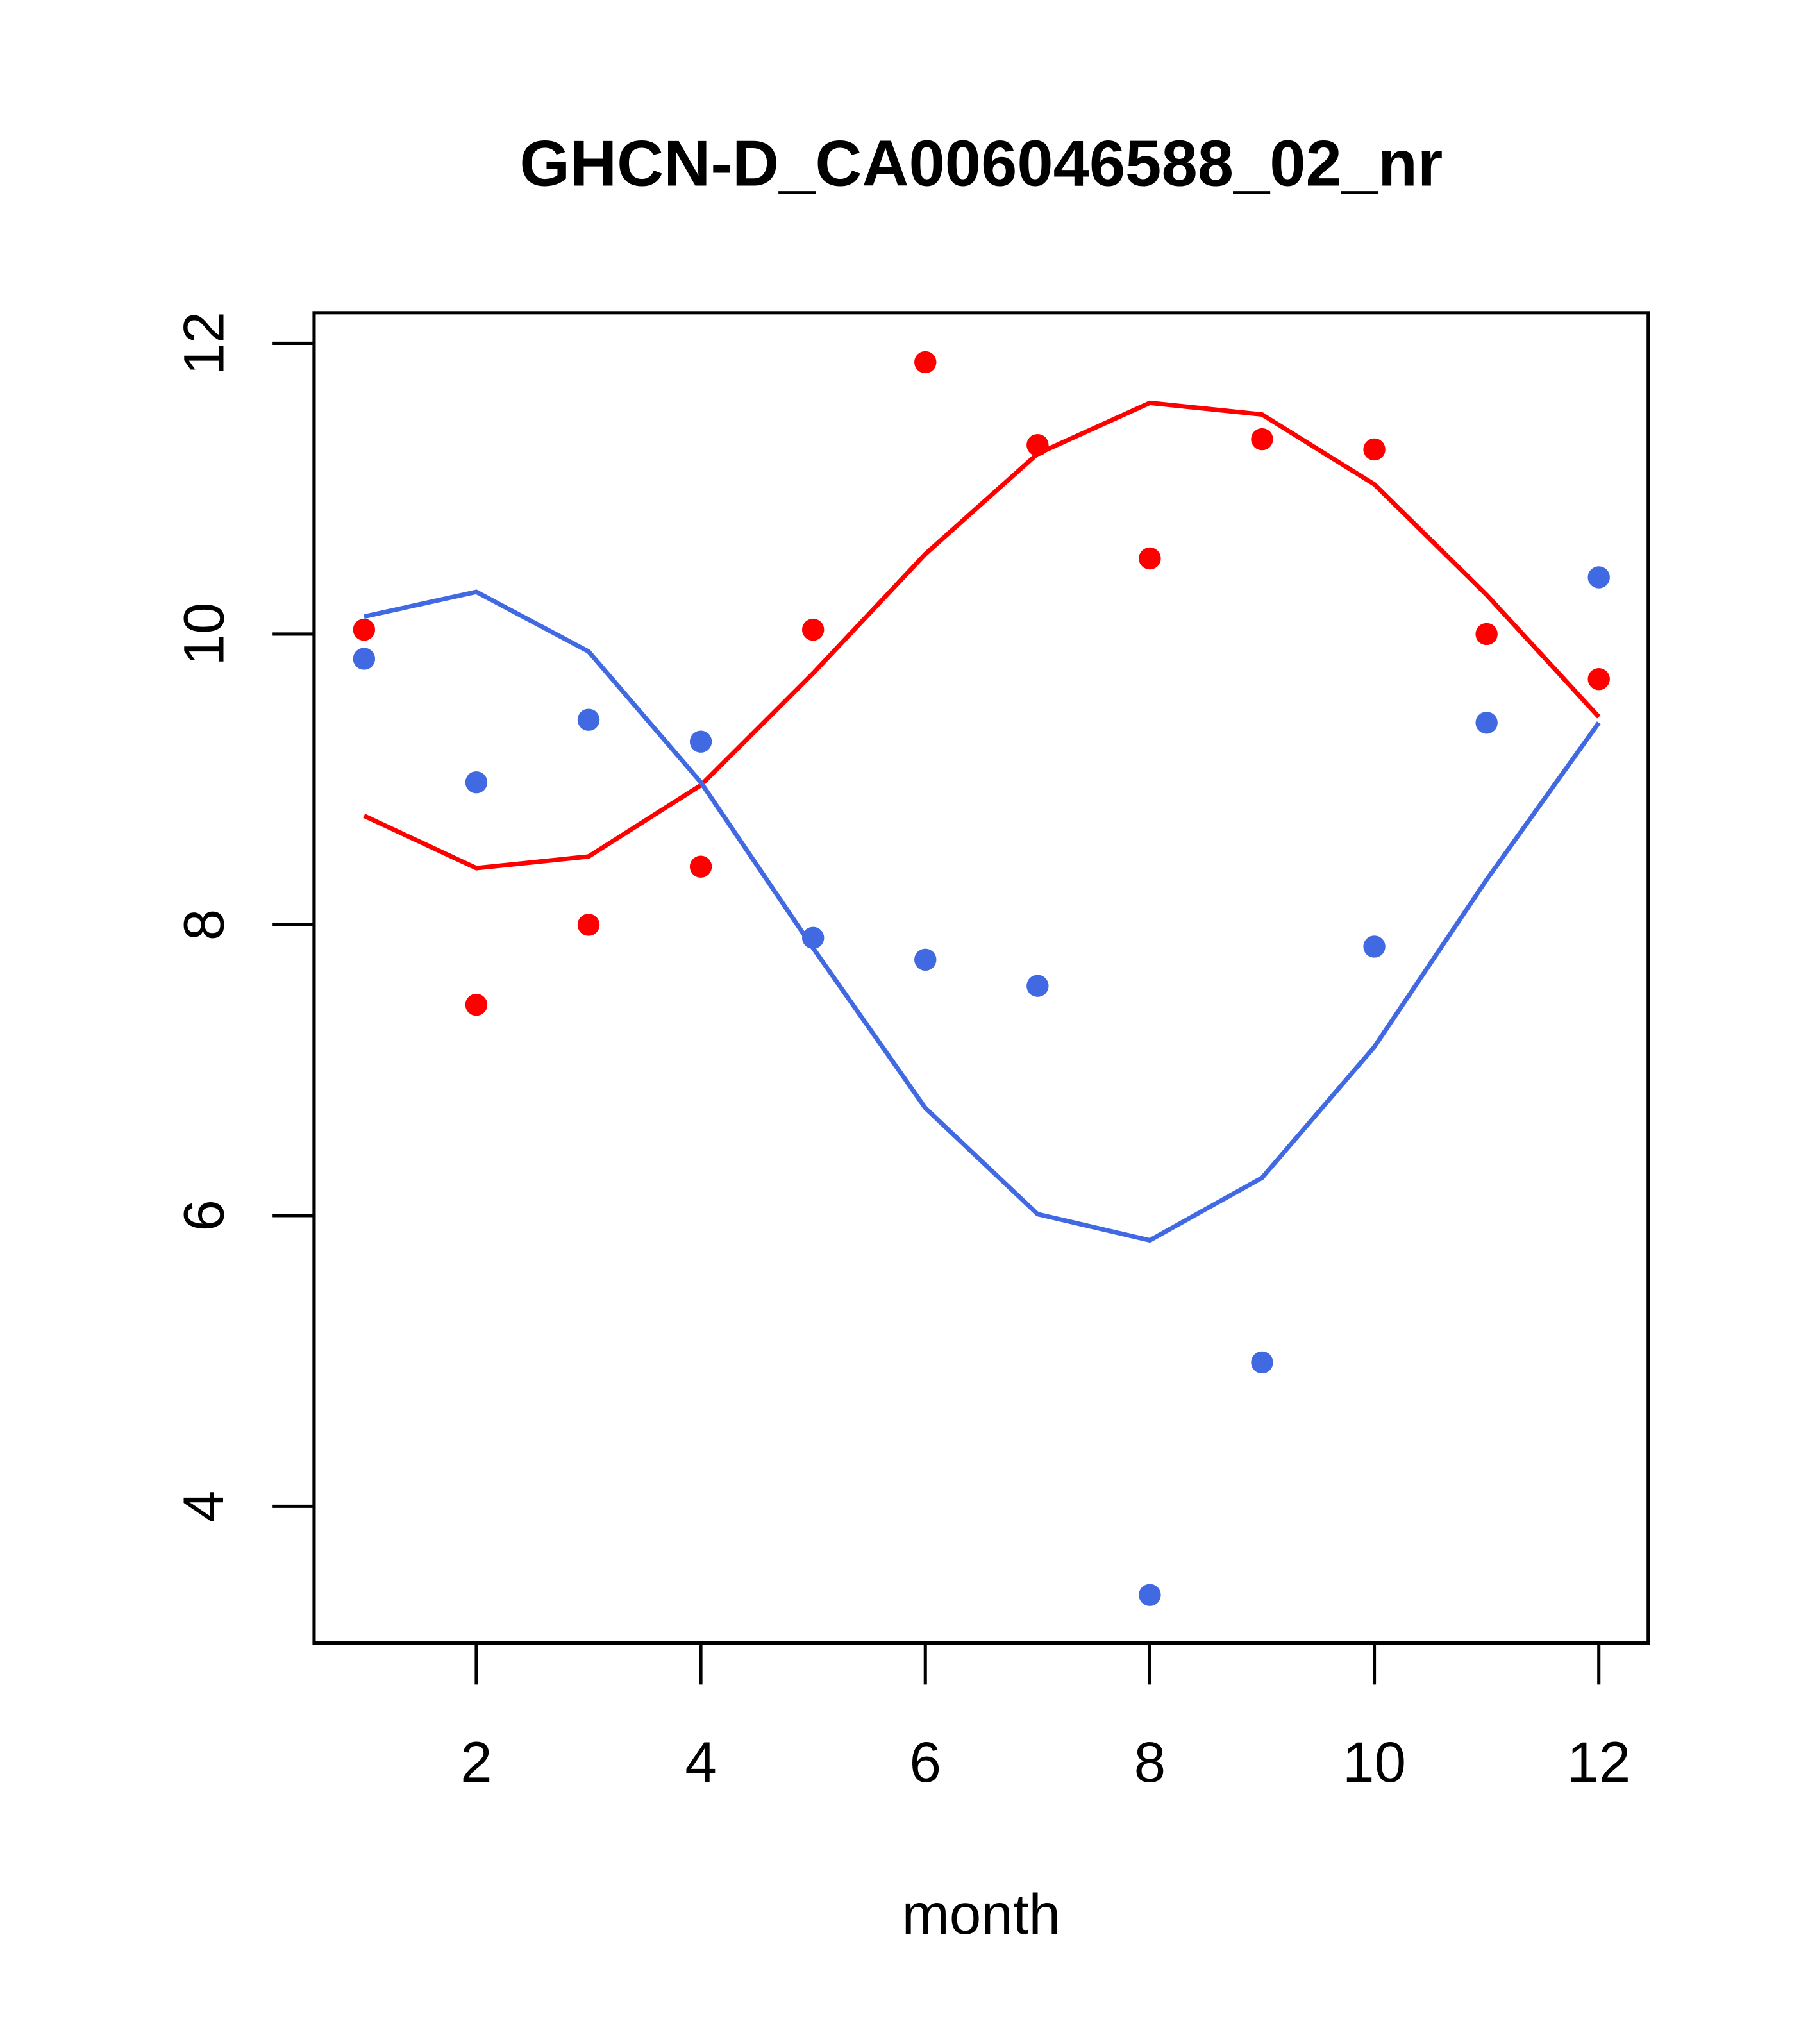 The image size is (1817, 2044). Describe the element at coordinates (203, 925) in the screenshot. I see `y-tick-label: 8` at that location.